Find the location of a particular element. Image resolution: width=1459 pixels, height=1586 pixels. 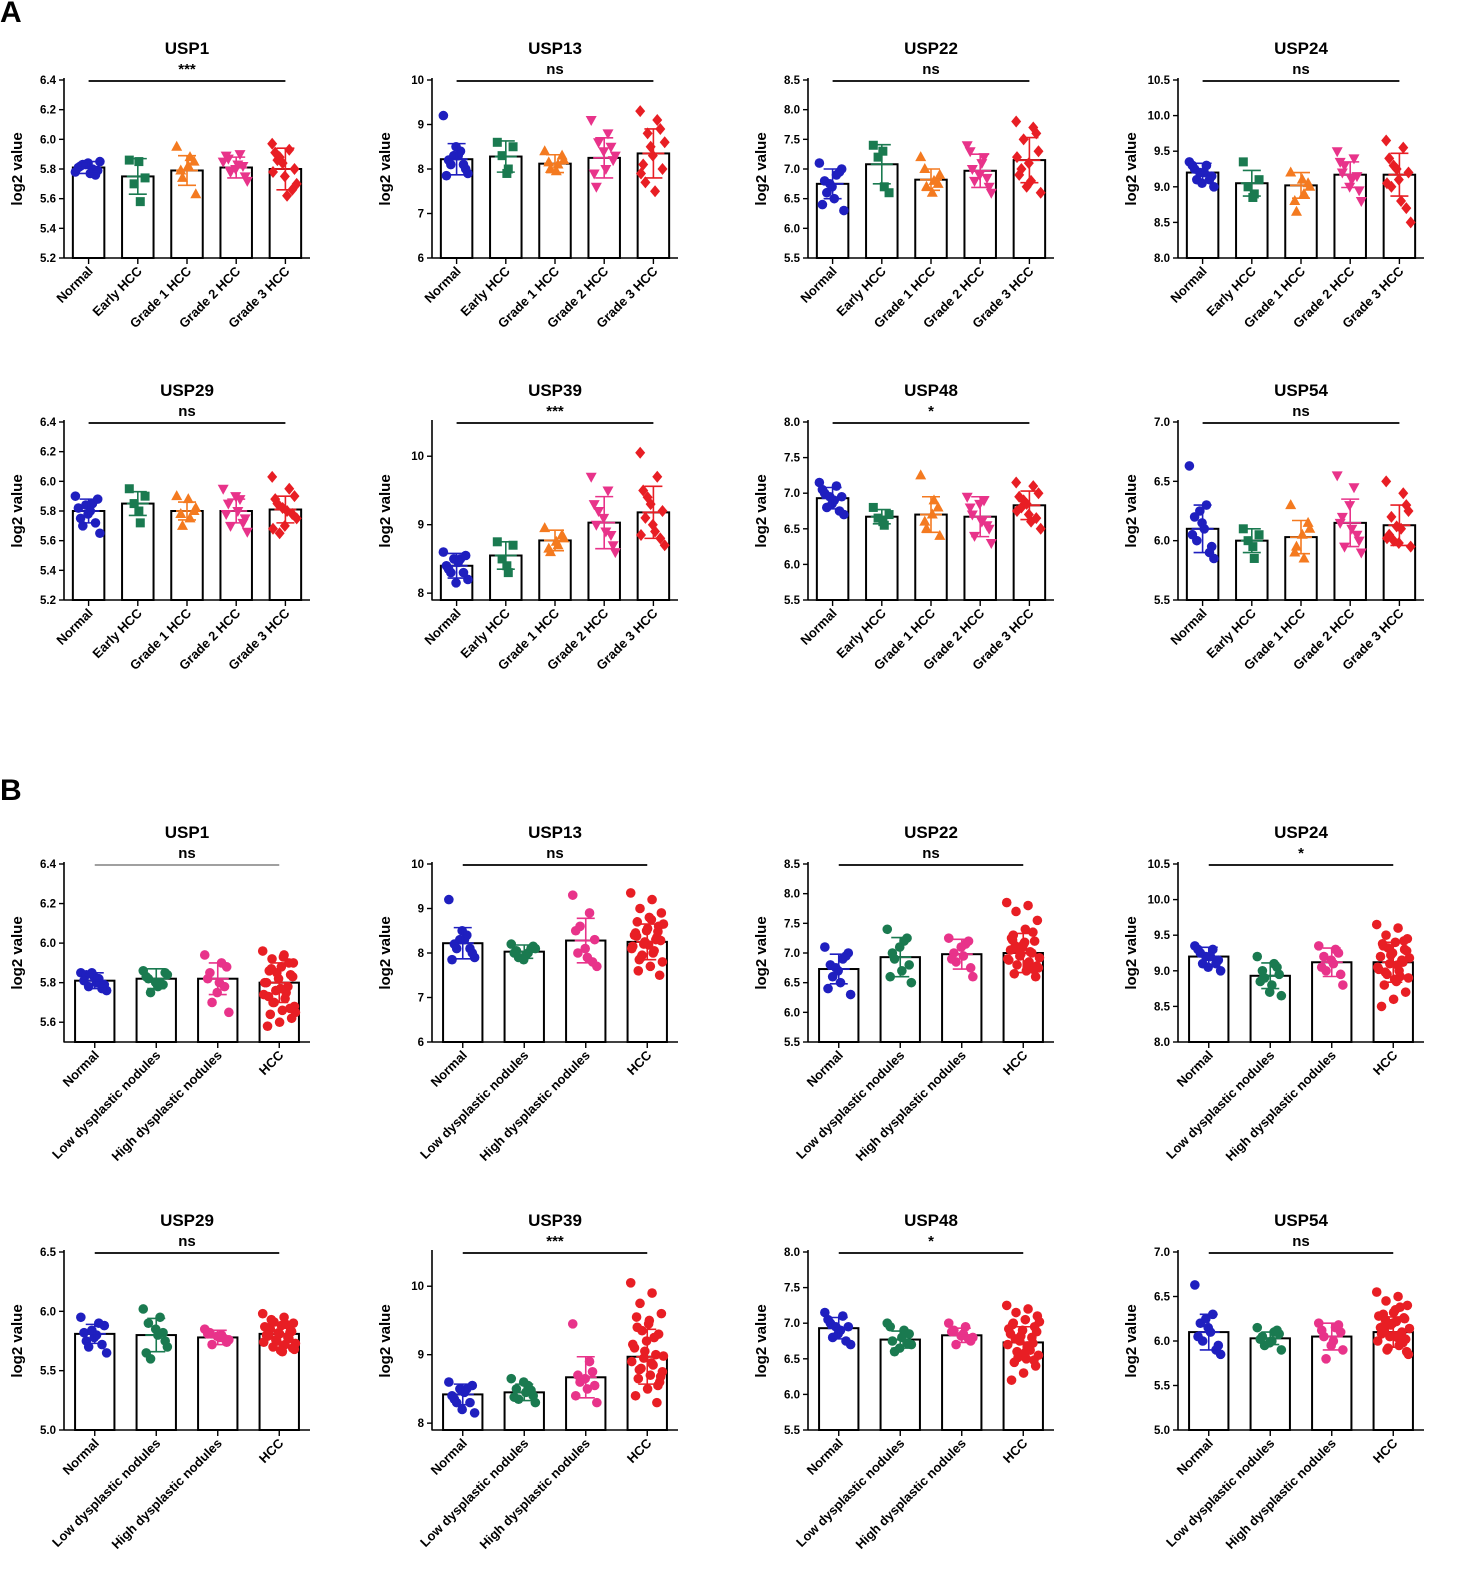

y-tick-label: 5.0 is located at coordinates (1162, 1431).